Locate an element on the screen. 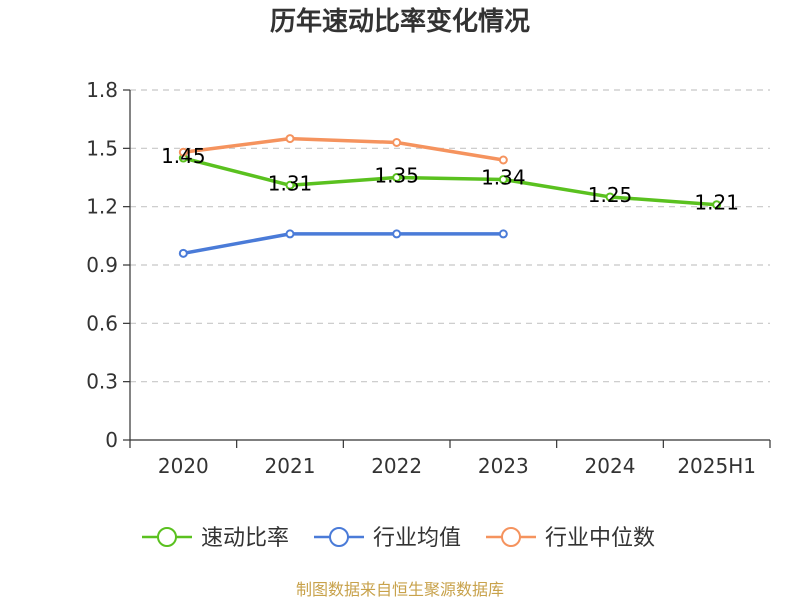 This screenshot has height=600, width=800. legend-label: 行业均值 is located at coordinates (417, 538).